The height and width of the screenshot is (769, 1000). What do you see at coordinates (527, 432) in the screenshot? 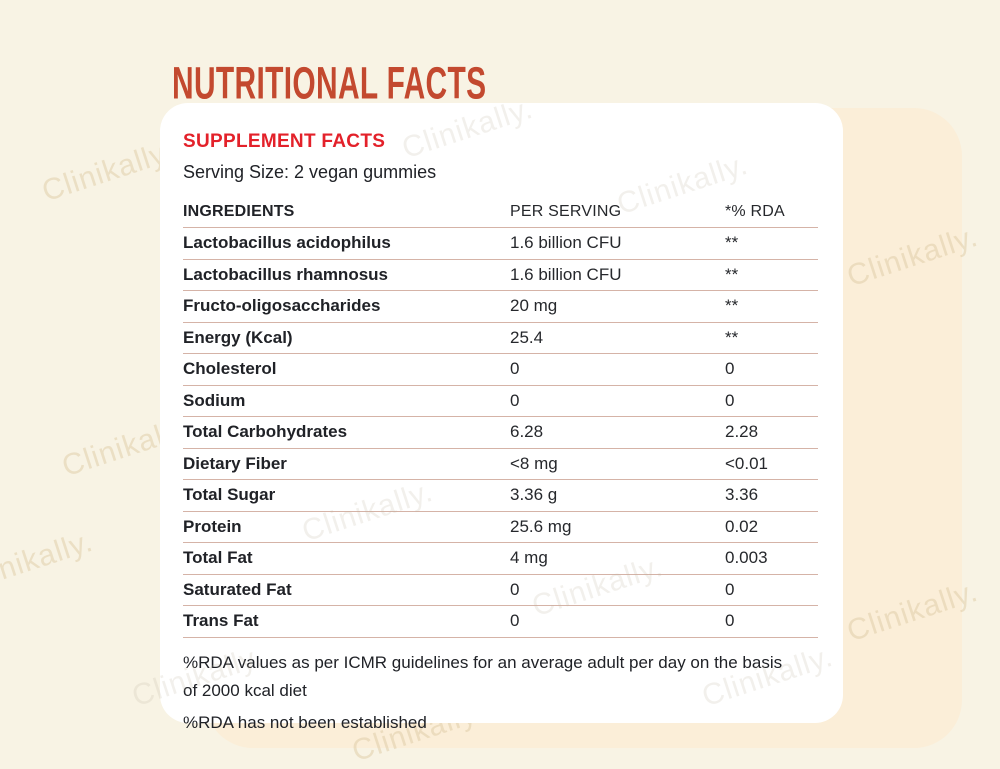
I see `per-serving-value: 6.28` at bounding box center [527, 432].